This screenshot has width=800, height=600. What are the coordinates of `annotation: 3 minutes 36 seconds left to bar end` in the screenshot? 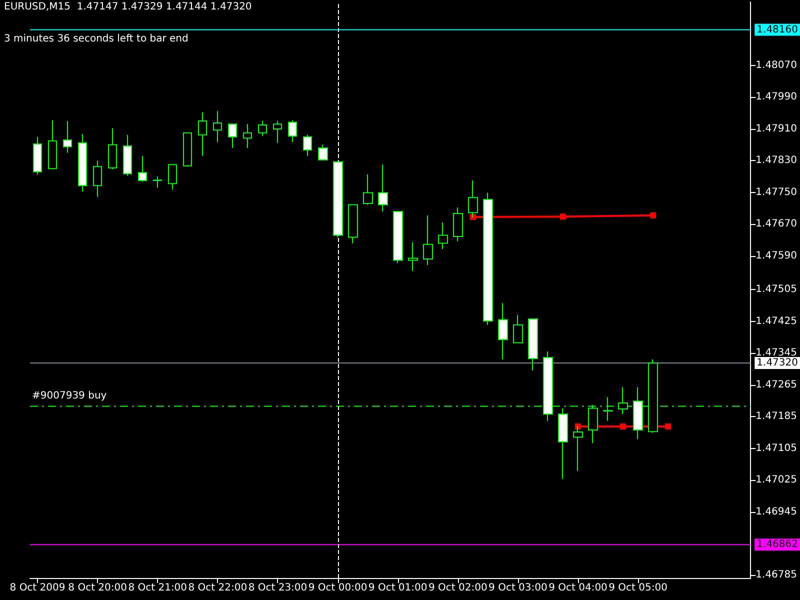 It's located at (96, 39).